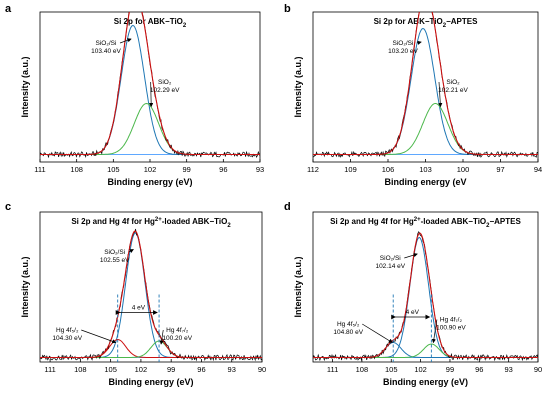 This screenshot has width=550, height=403. Describe the element at coordinates (463, 169) in the screenshot. I see `x-tick-label: 100` at that location.